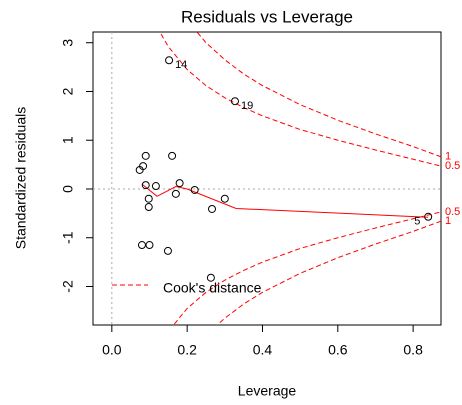 This screenshot has width=462, height=405. Describe the element at coordinates (328, 272) in the screenshot. I see `cook-contour` at that location.